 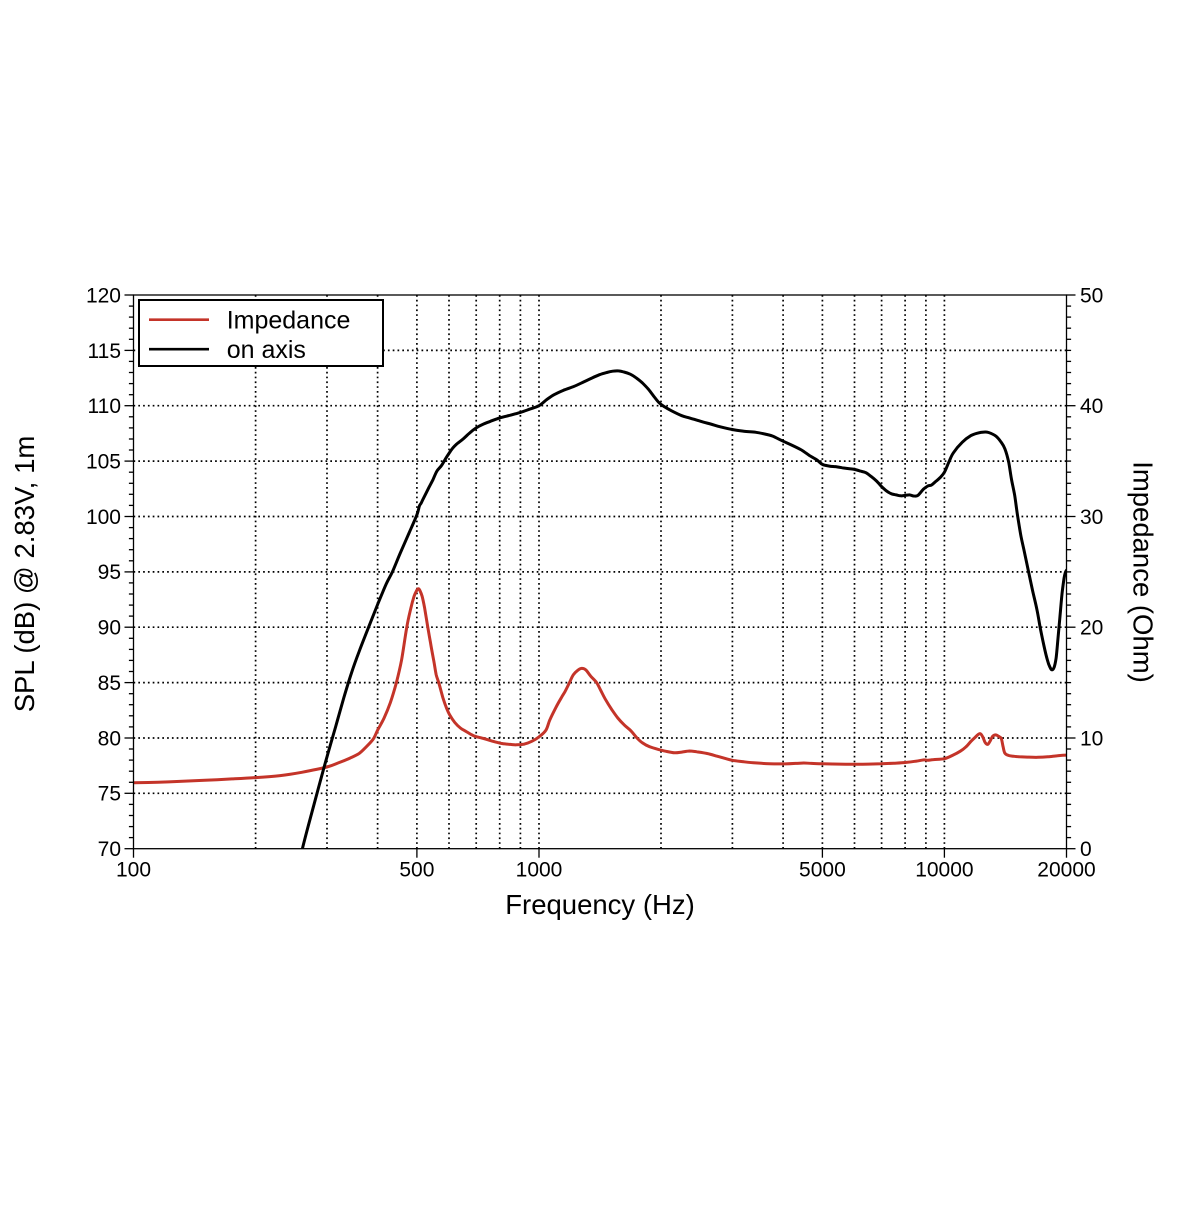 I want to click on svg-text: 85, so click(x=109, y=683).